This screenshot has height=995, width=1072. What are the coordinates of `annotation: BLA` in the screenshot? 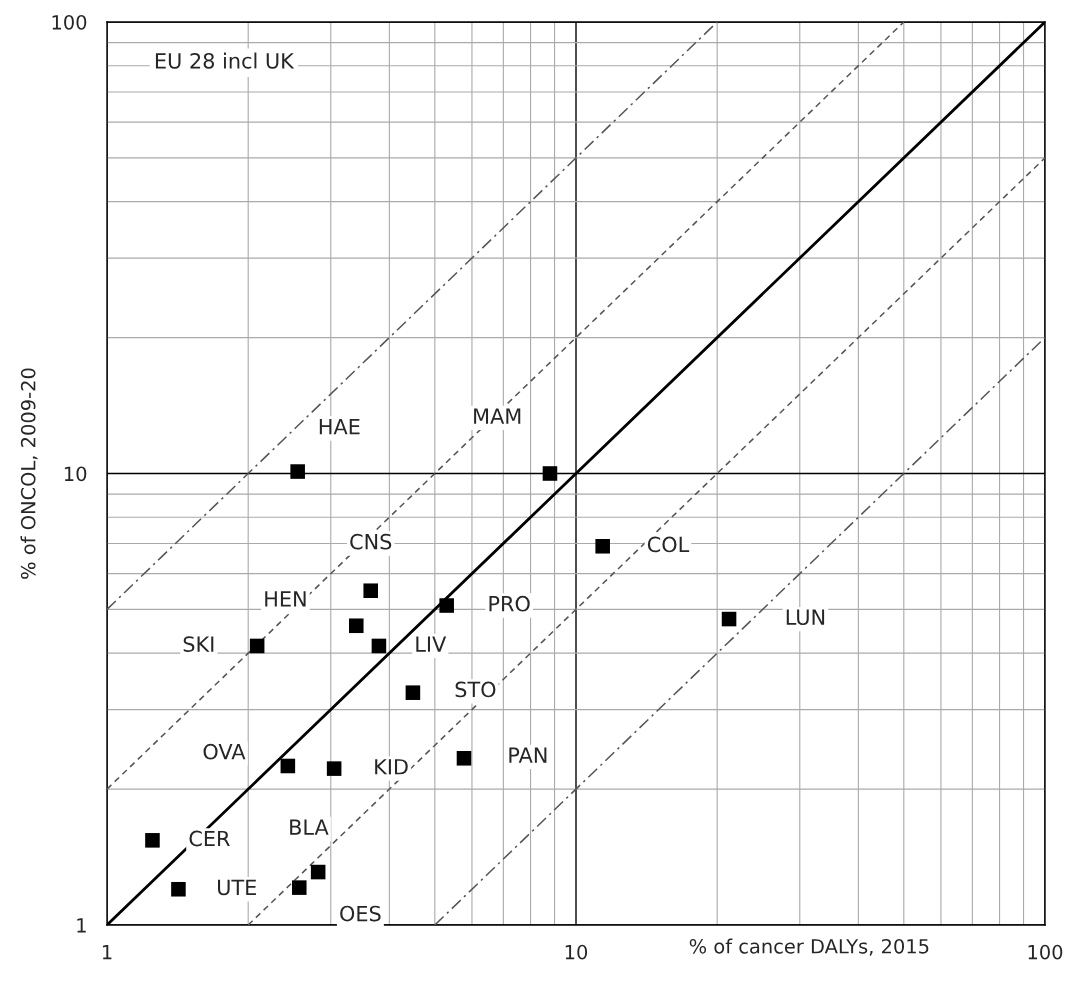 It's located at (309, 827).